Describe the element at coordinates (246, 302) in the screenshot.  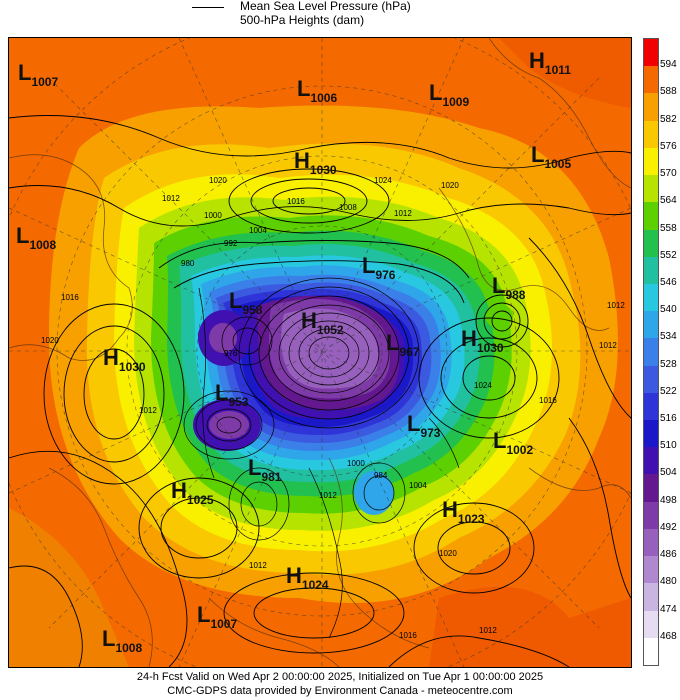
I see `pressure-system: L958` at that location.